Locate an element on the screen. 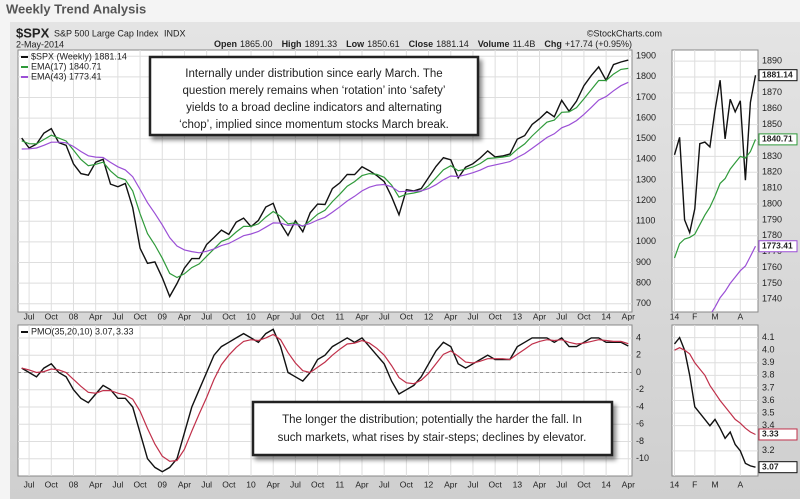 This screenshot has width=800, height=499. y-tick-label: 4.1 is located at coordinates (768, 337).